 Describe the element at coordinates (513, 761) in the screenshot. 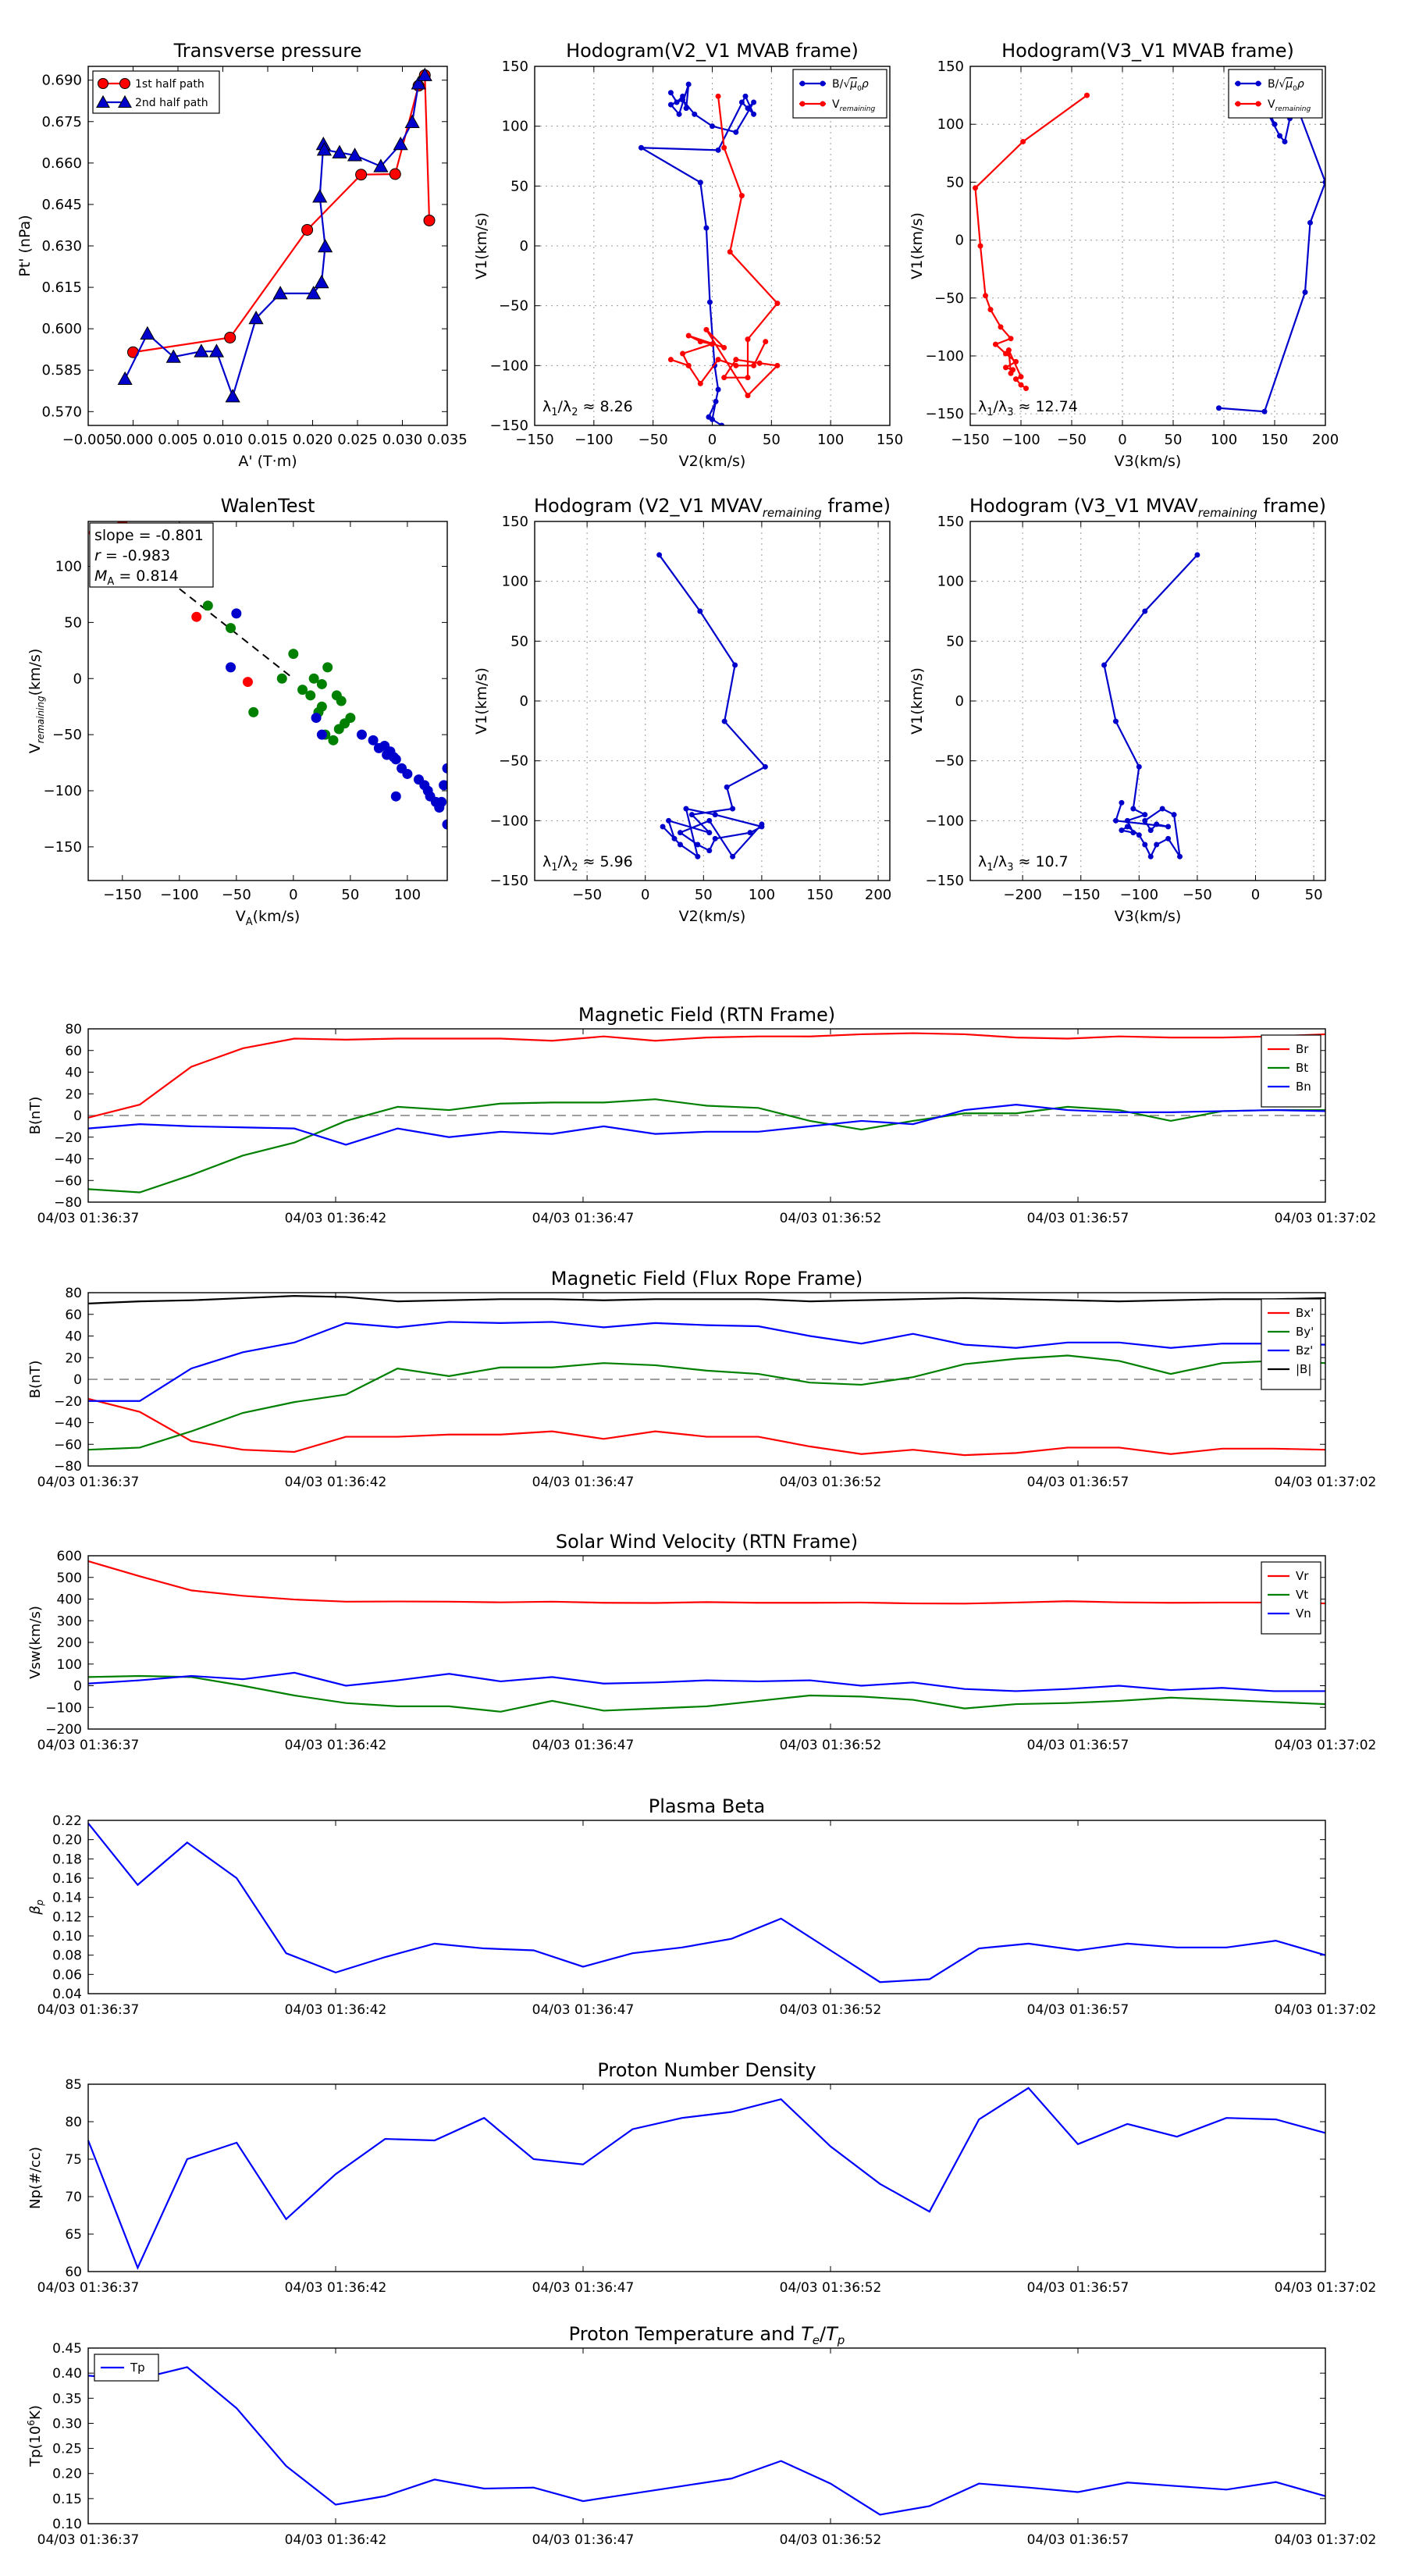

I see `hodogram-v2v1-mvav-ytick-label: −50` at that location.